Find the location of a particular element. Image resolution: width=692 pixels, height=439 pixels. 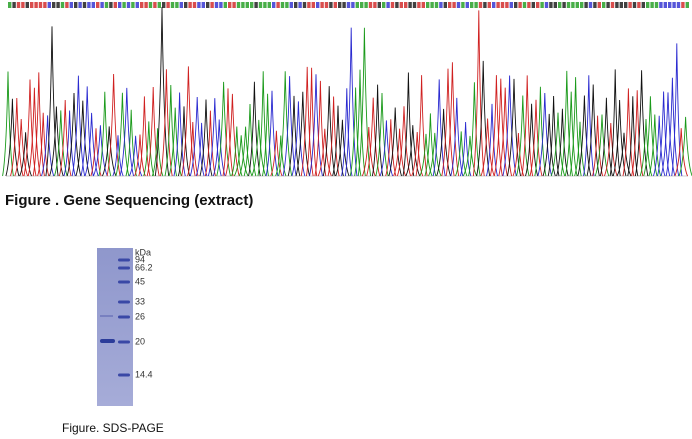

marker-label: 45 is located at coordinates (140, 281).